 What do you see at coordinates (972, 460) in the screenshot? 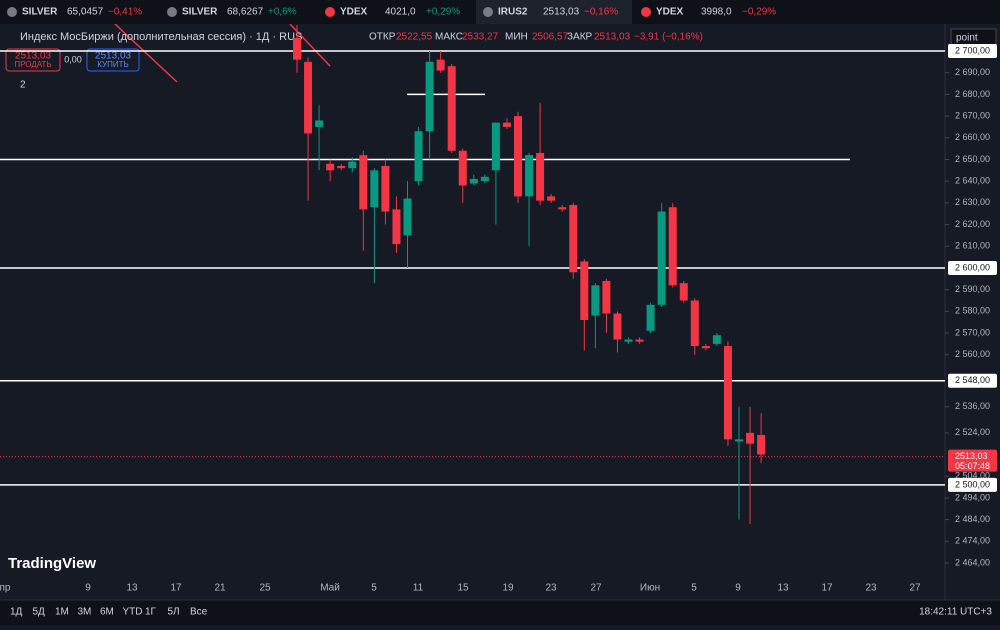
I see `last-price-box` at bounding box center [972, 460].